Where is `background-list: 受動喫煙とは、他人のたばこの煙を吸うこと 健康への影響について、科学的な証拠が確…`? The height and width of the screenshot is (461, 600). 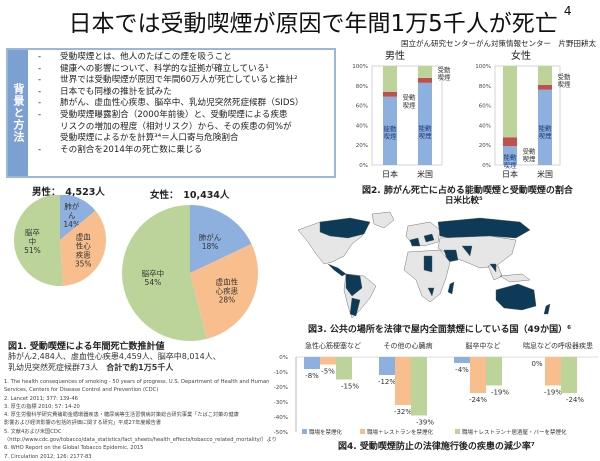 background-list: 受動喫煙とは、他人のたばこの煙を吸うこと 健康への影響について、科学的な証拠が確… is located at coordinates (169, 104).